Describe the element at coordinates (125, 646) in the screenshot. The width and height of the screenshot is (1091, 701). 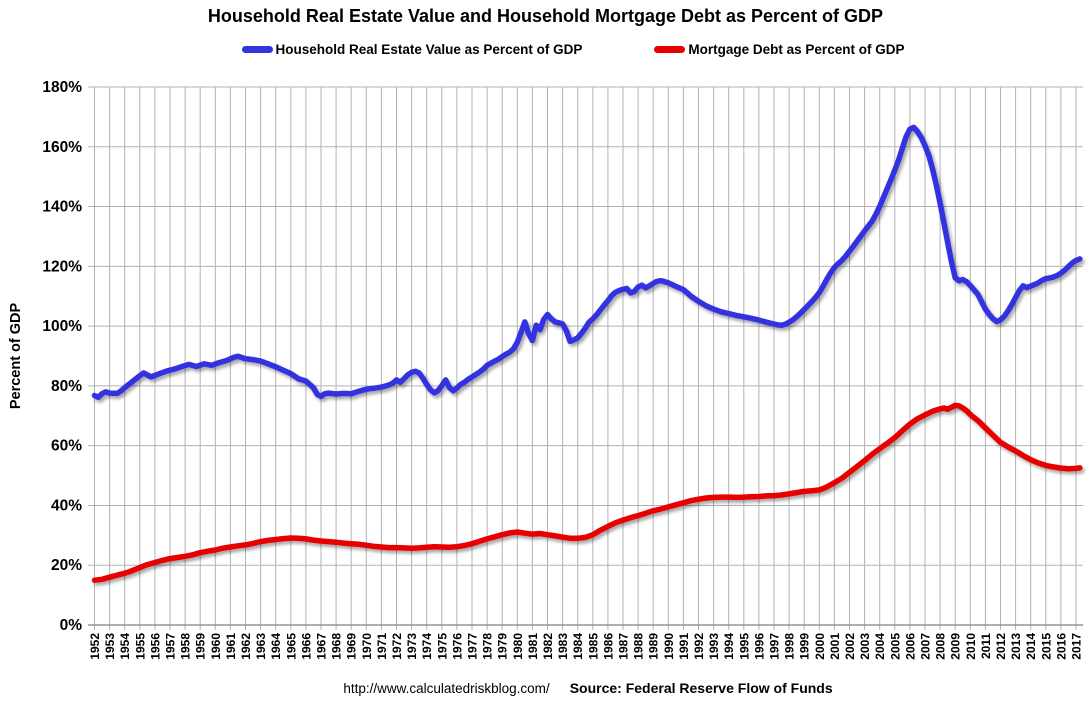
I see `x-tick-label: 1954` at that location.